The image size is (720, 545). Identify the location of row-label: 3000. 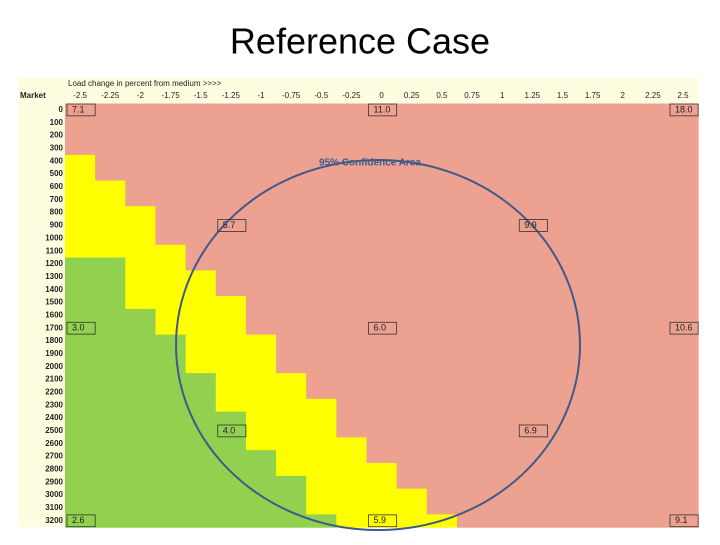
(54, 494).